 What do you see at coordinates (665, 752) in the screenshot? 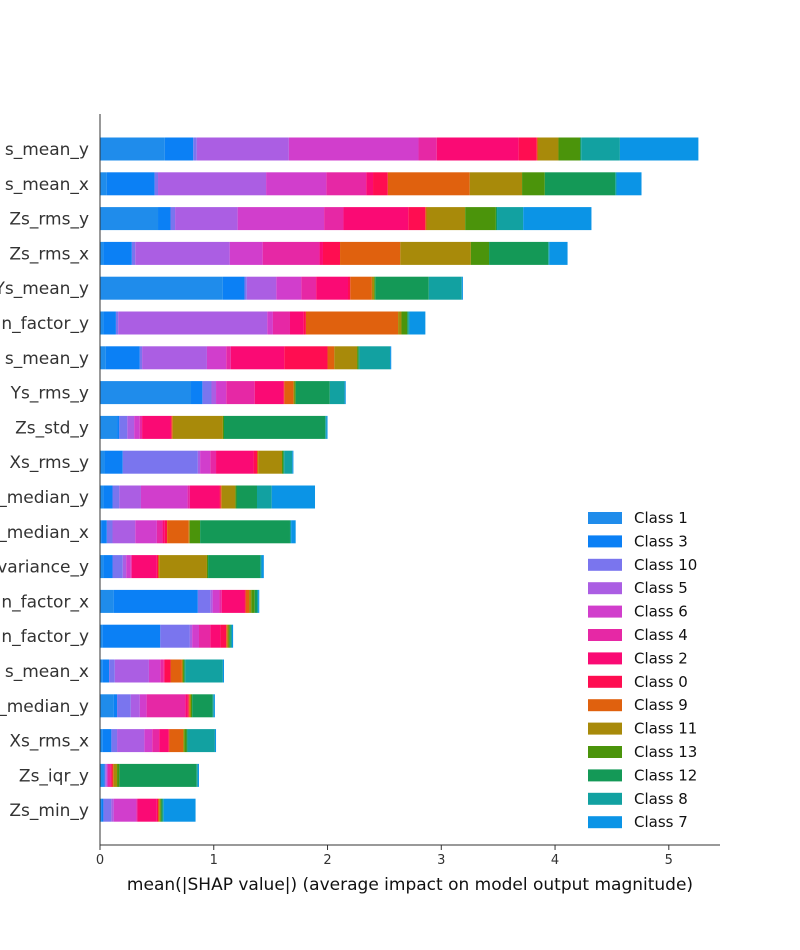
I see `legend-label-class-13: Class 13` at bounding box center [665, 752].